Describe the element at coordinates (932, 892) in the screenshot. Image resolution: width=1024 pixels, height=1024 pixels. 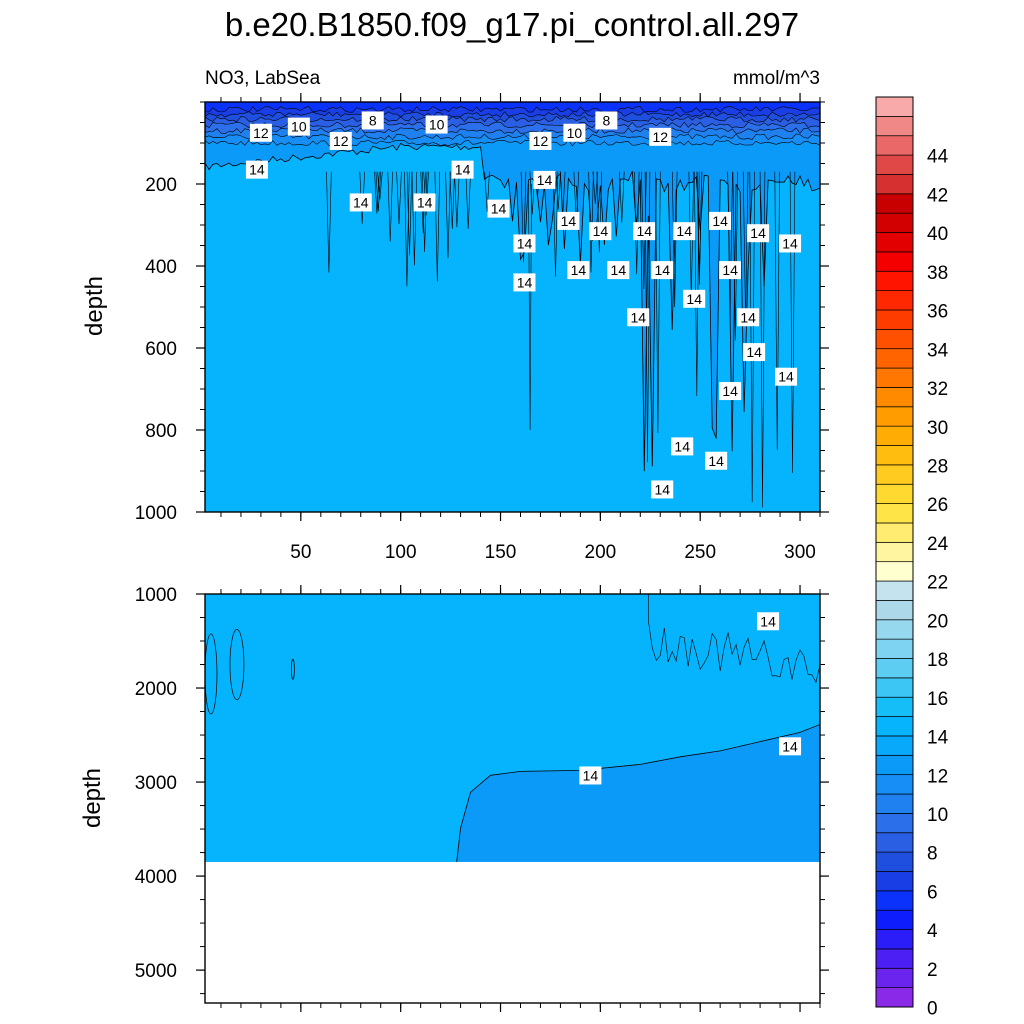
I see `colorbar-label: 6` at that location.